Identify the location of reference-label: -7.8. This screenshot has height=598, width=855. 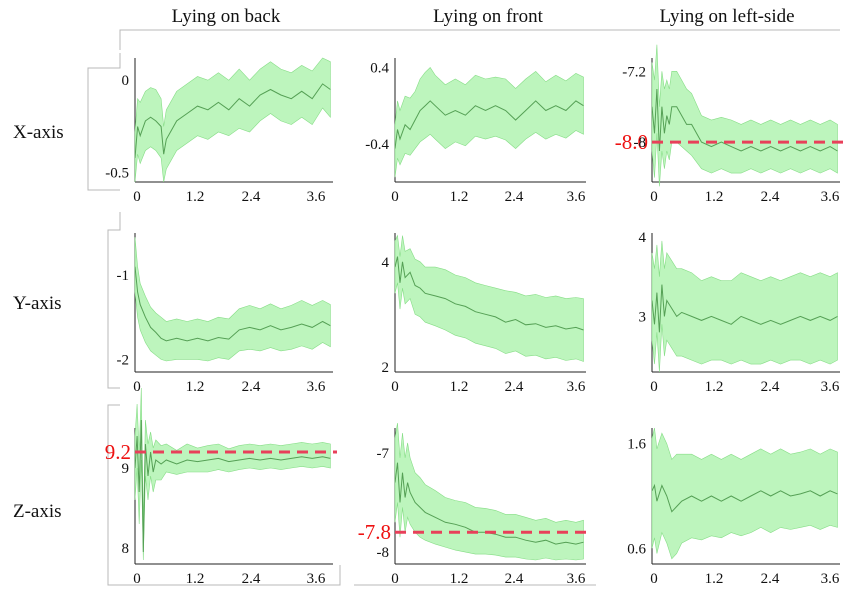
(374, 532).